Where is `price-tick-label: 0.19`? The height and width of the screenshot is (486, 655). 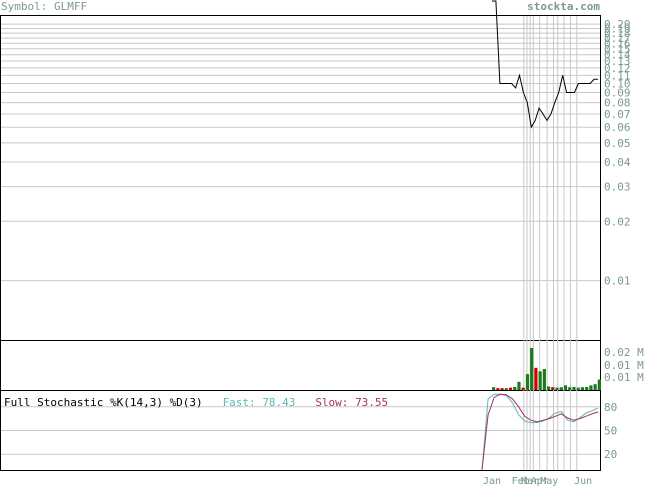 price-tick-label: 0.19 is located at coordinates (617, 29).